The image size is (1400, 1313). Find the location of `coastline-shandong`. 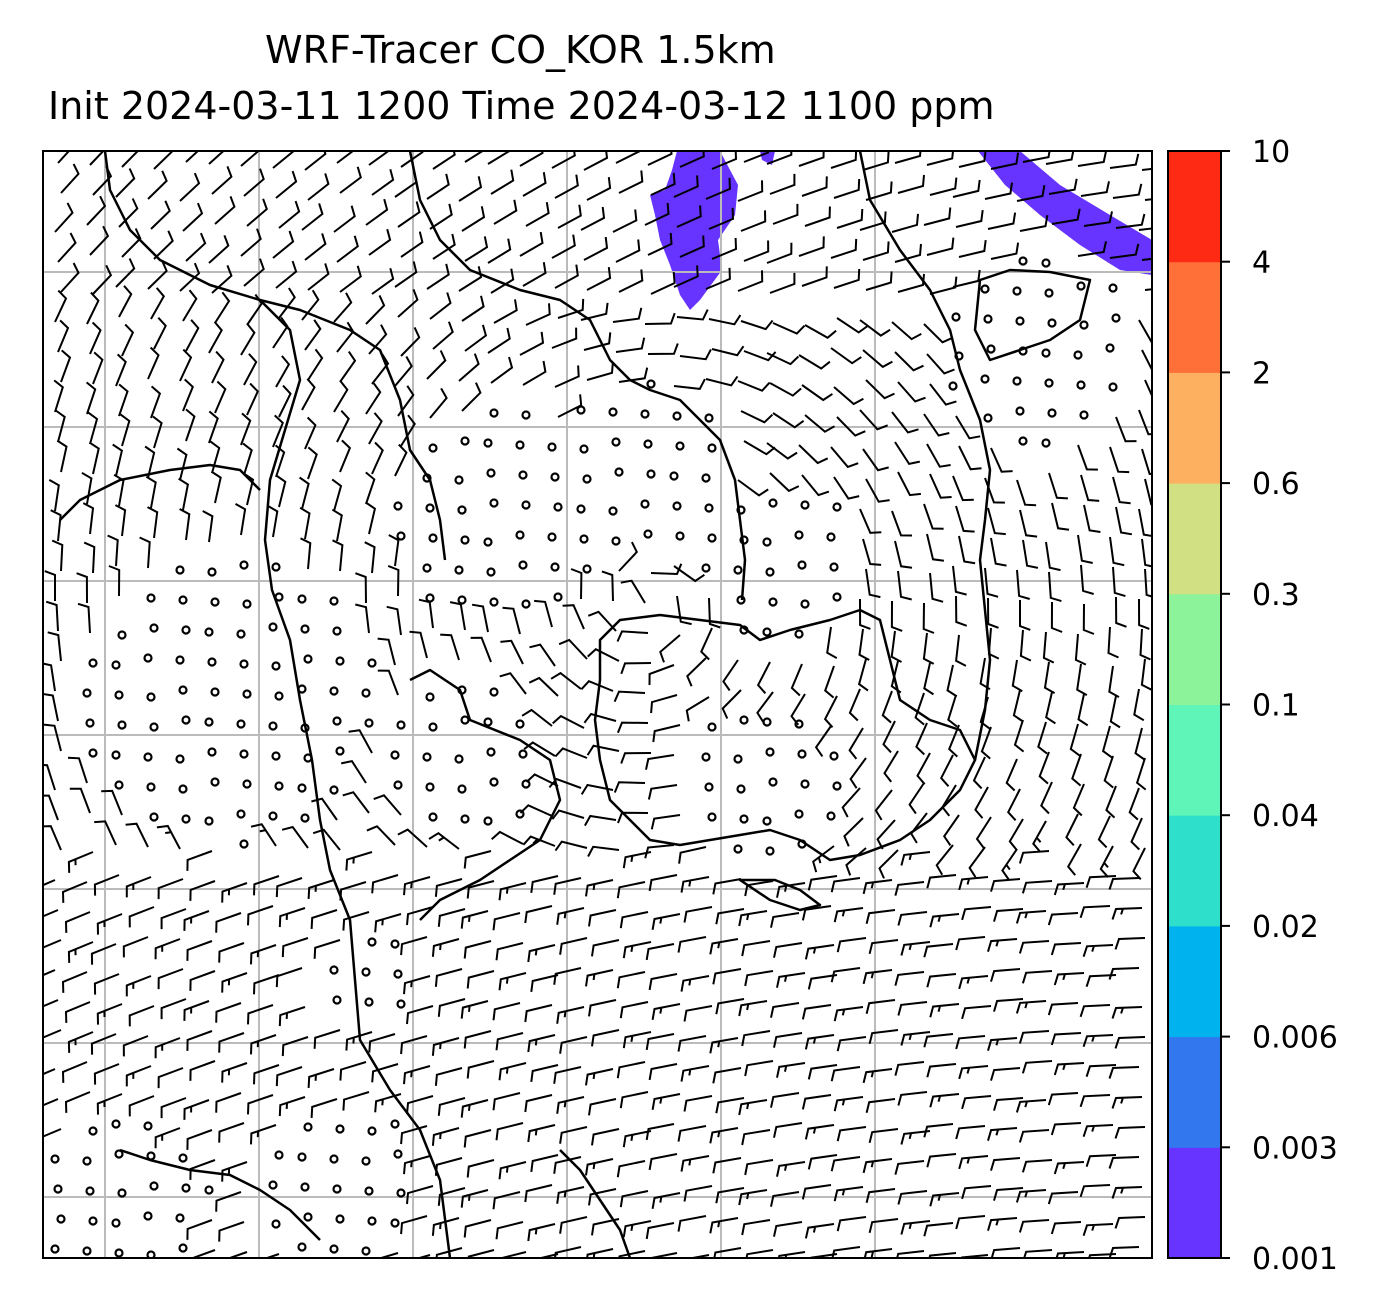

coastline-shandong is located at coordinates (160, 492).